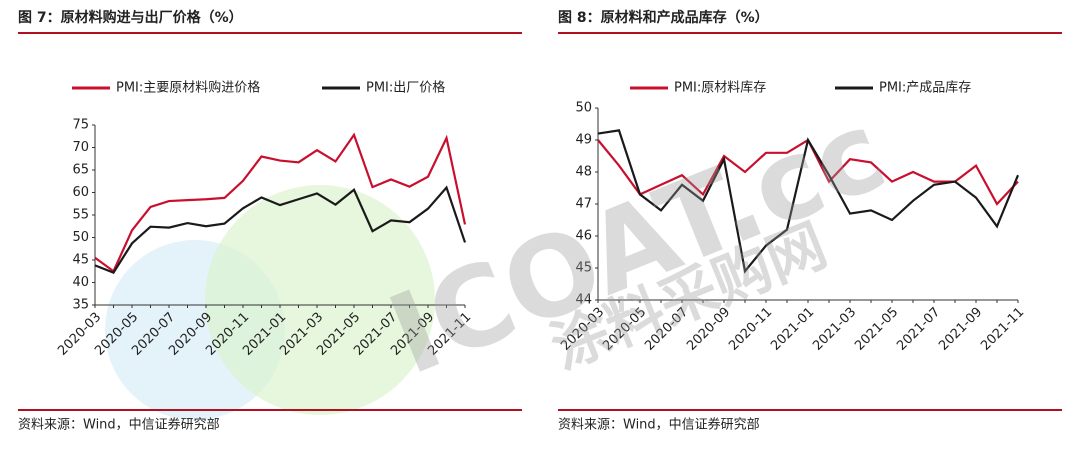  I want to click on x-tick-label: 2021-03, so click(834, 329).